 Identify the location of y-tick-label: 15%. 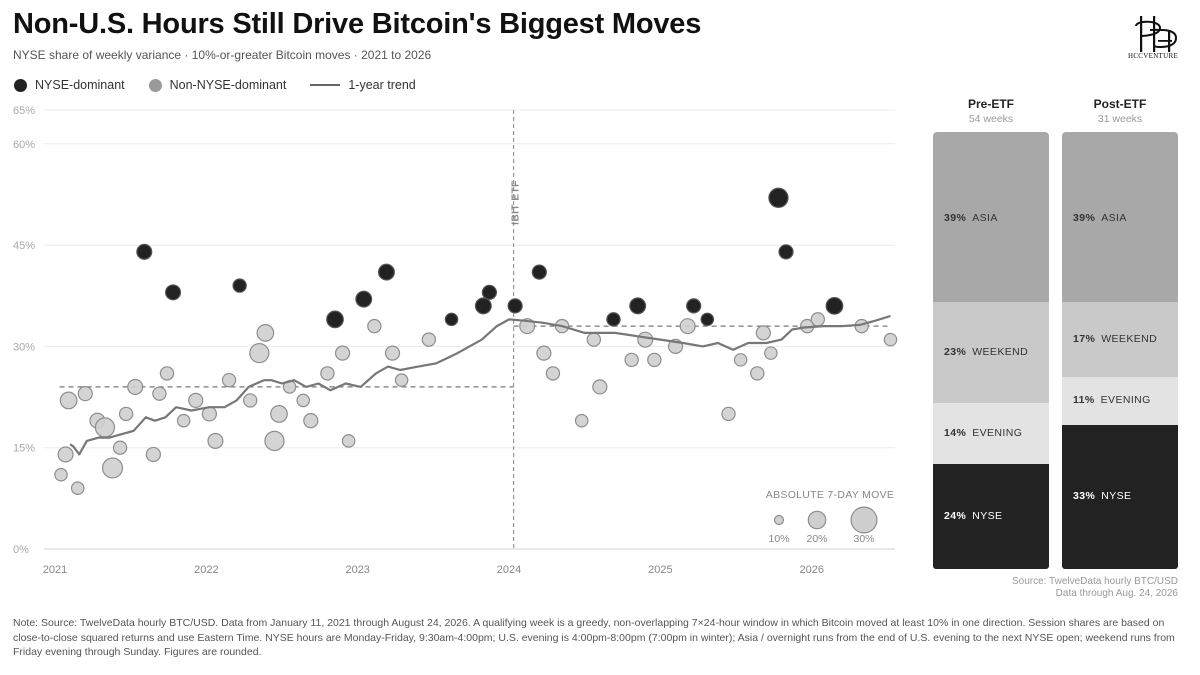
(24, 449).